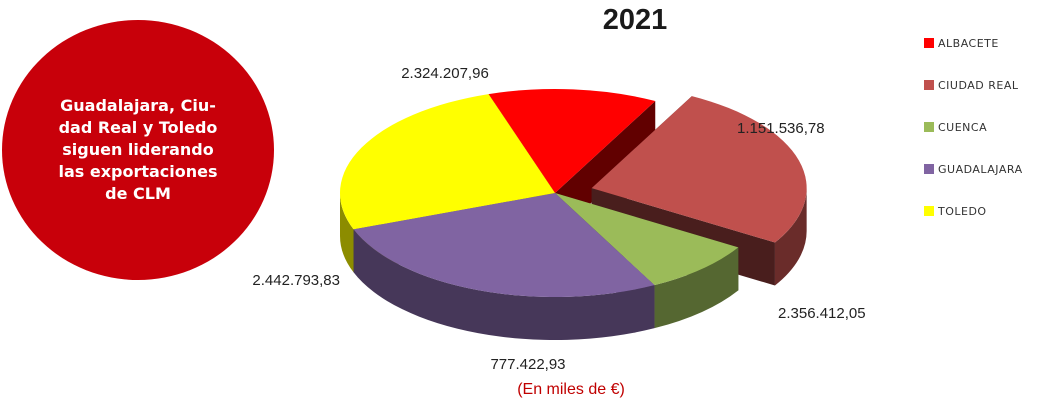  What do you see at coordinates (962, 211) in the screenshot?
I see `legend-label: TOLEDO` at bounding box center [962, 211].